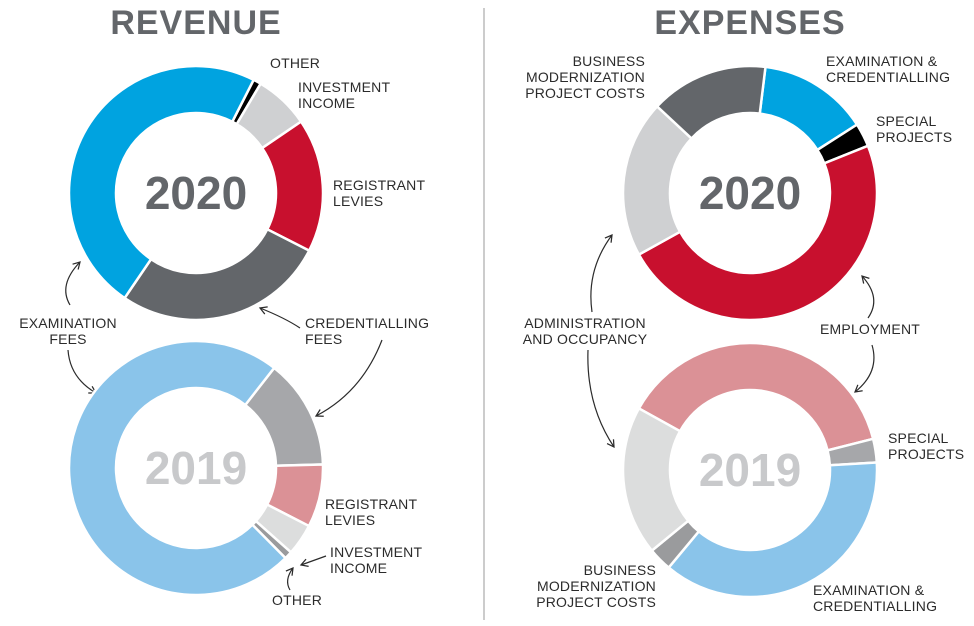 Image resolution: width=974 pixels, height=626 pixels. I want to click on segment-label: EMPLOYMENT, so click(870, 329).